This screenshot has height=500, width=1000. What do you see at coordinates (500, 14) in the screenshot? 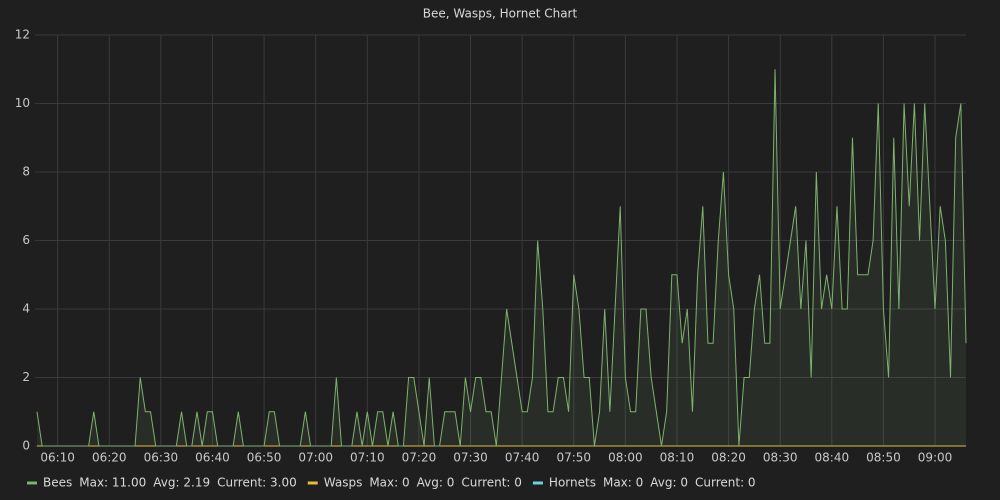
I see `chart-title: Bee, Wasps, Hornet Chart` at bounding box center [500, 14].